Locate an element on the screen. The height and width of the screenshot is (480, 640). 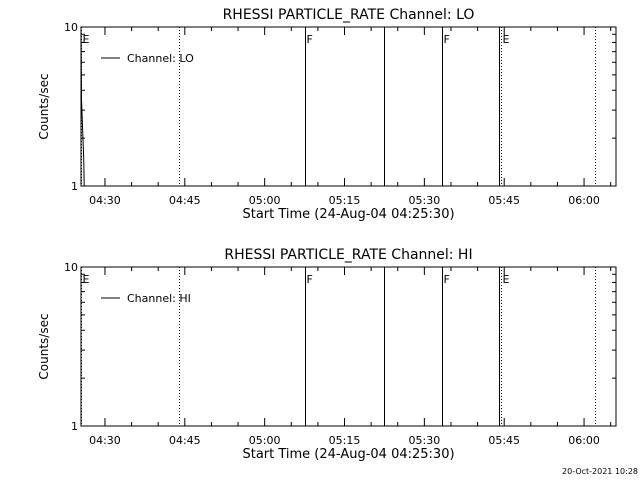
legend-label: Channel: HI is located at coordinates (159, 298).